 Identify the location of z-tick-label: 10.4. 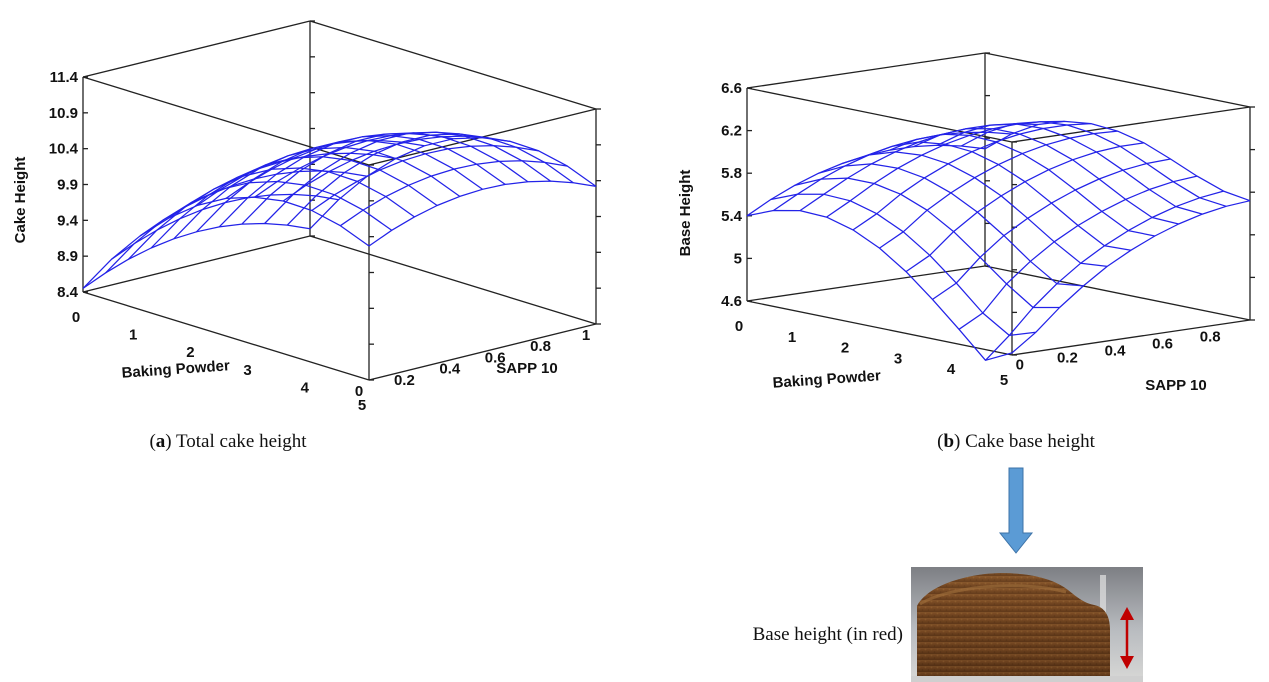
(64, 149).